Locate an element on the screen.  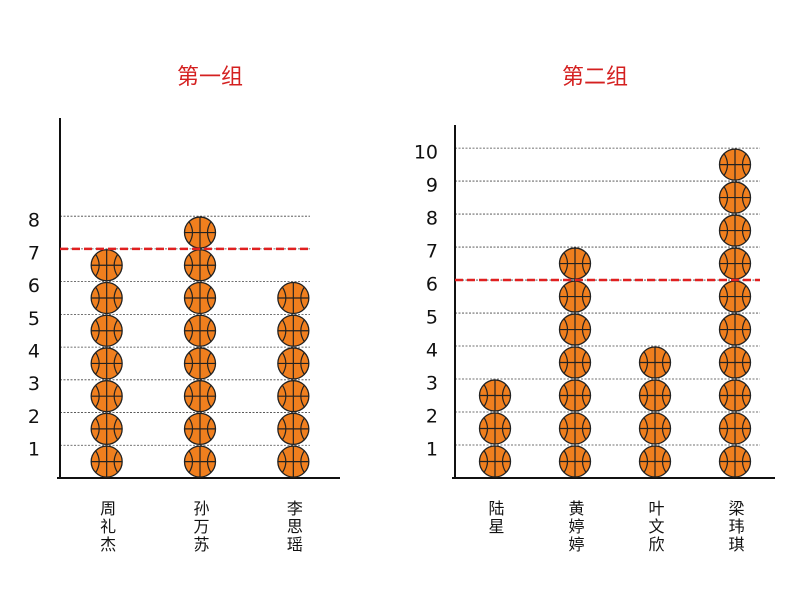
x-tick-label: 梁玮琪 is located at coordinates (735, 527).